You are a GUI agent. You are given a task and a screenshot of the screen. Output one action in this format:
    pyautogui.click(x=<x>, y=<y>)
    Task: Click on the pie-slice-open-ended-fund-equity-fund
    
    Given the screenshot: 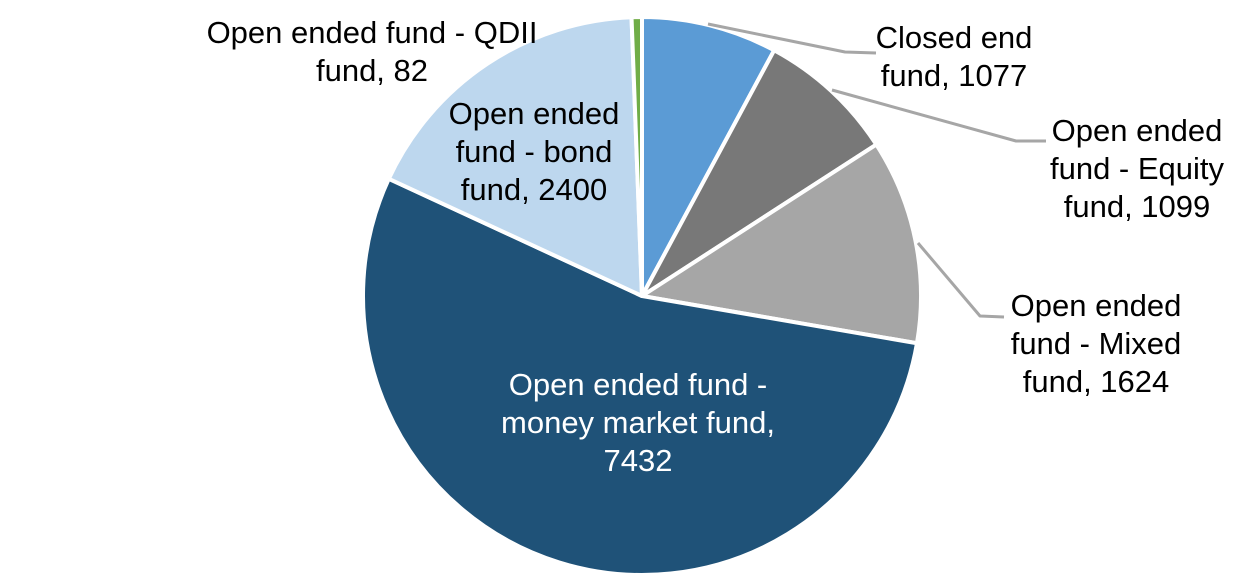 What is the action you would take?
    pyautogui.click(x=759, y=173)
    